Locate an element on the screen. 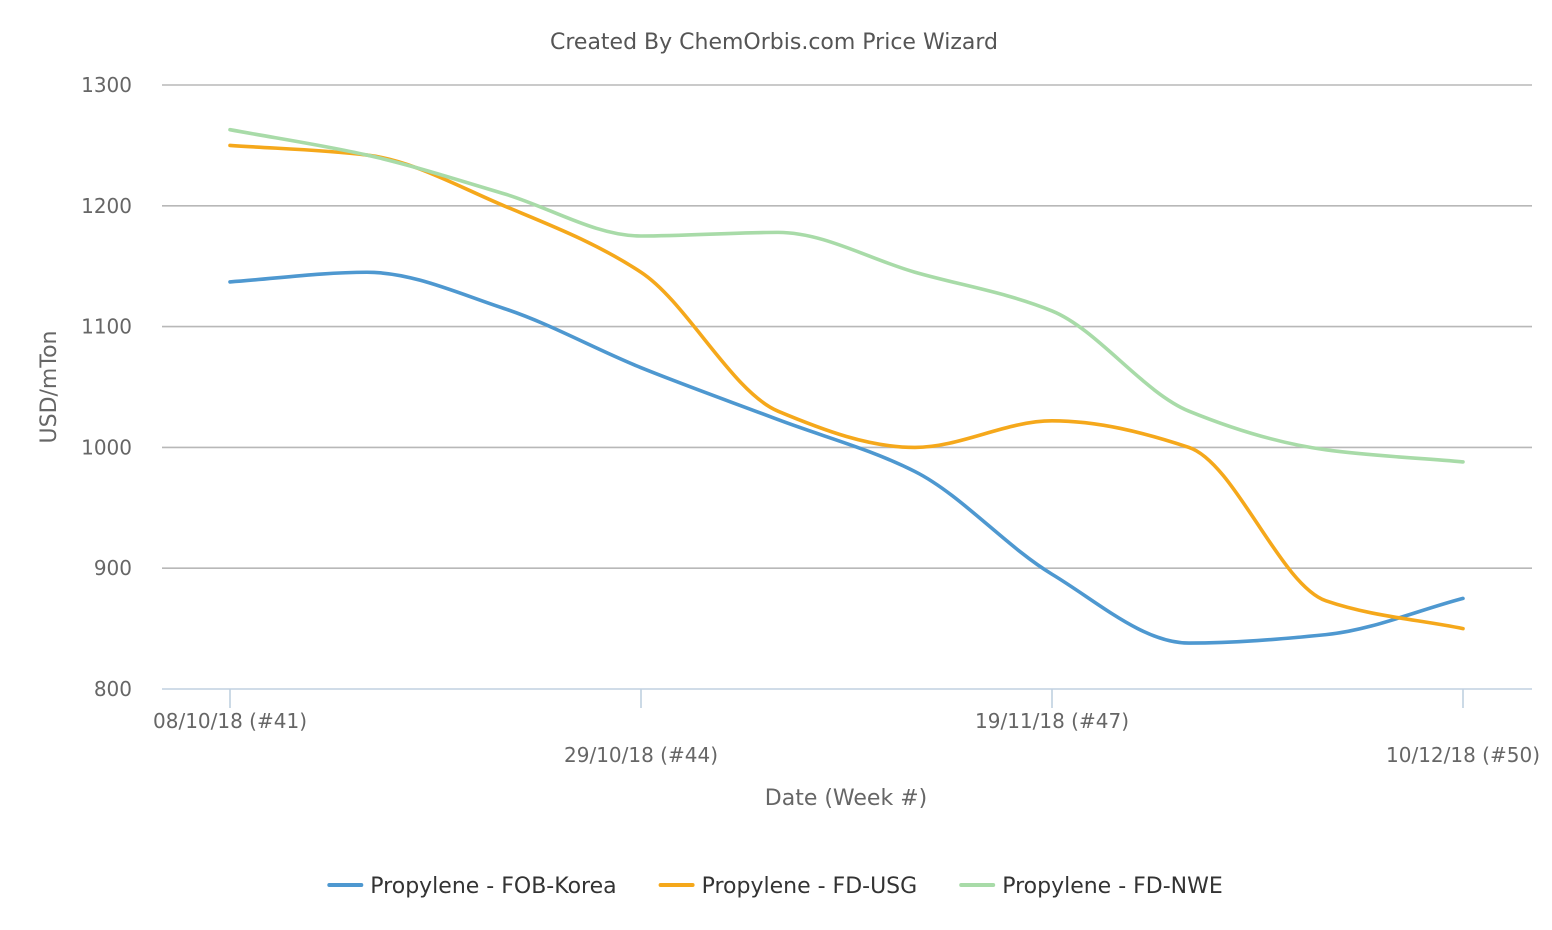 This screenshot has height=930, width=1552. legend-item-1: Propylene - FOB-Korea is located at coordinates (472, 886).